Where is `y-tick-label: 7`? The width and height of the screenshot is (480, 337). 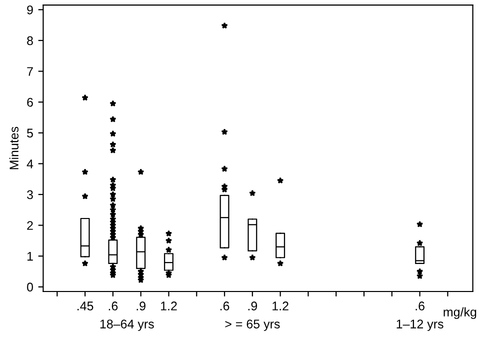
y-tick-label: 7 is located at coordinates (30, 71).